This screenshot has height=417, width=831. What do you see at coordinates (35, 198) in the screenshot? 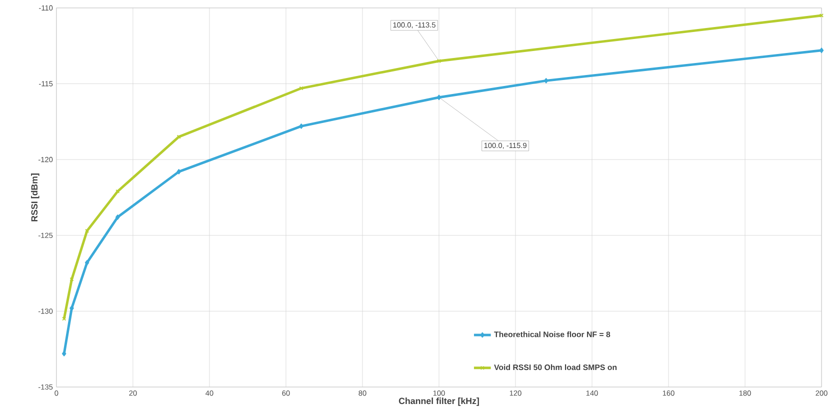
I see `y-axis-title: RSSI [dBm]` at bounding box center [35, 198].